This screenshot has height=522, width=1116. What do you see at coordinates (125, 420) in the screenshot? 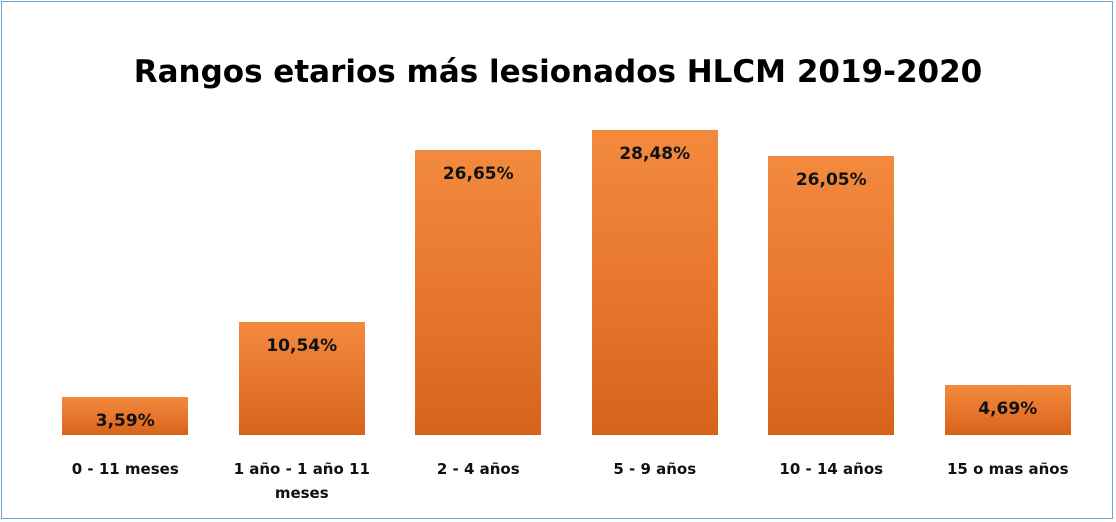
I see `data-label: 3,59%` at bounding box center [125, 420].